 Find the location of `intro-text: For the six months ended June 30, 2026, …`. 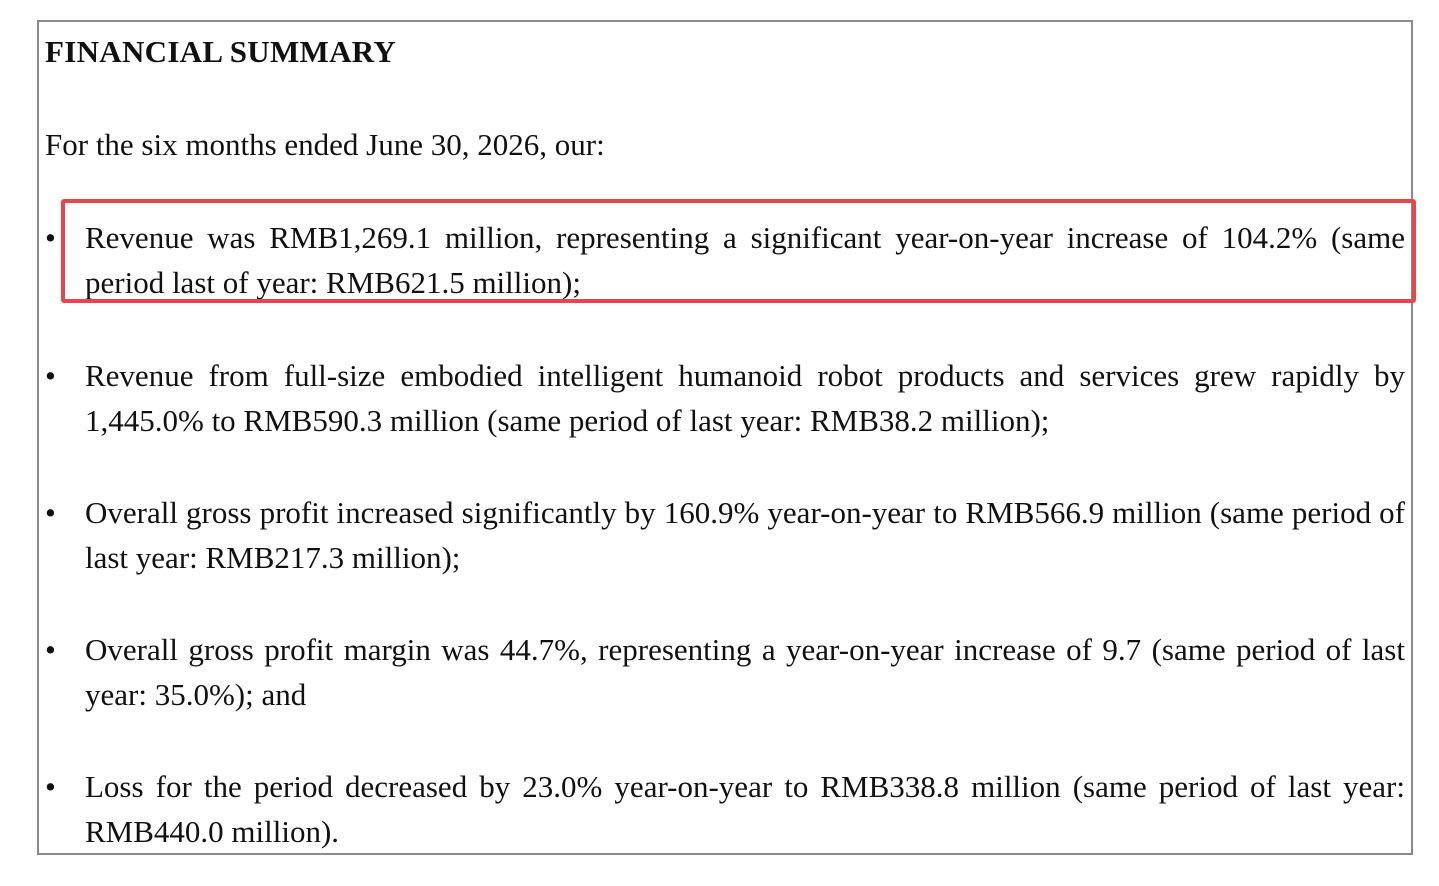

intro-text: For the six months ended June 30, 2026, … is located at coordinates (325, 144).